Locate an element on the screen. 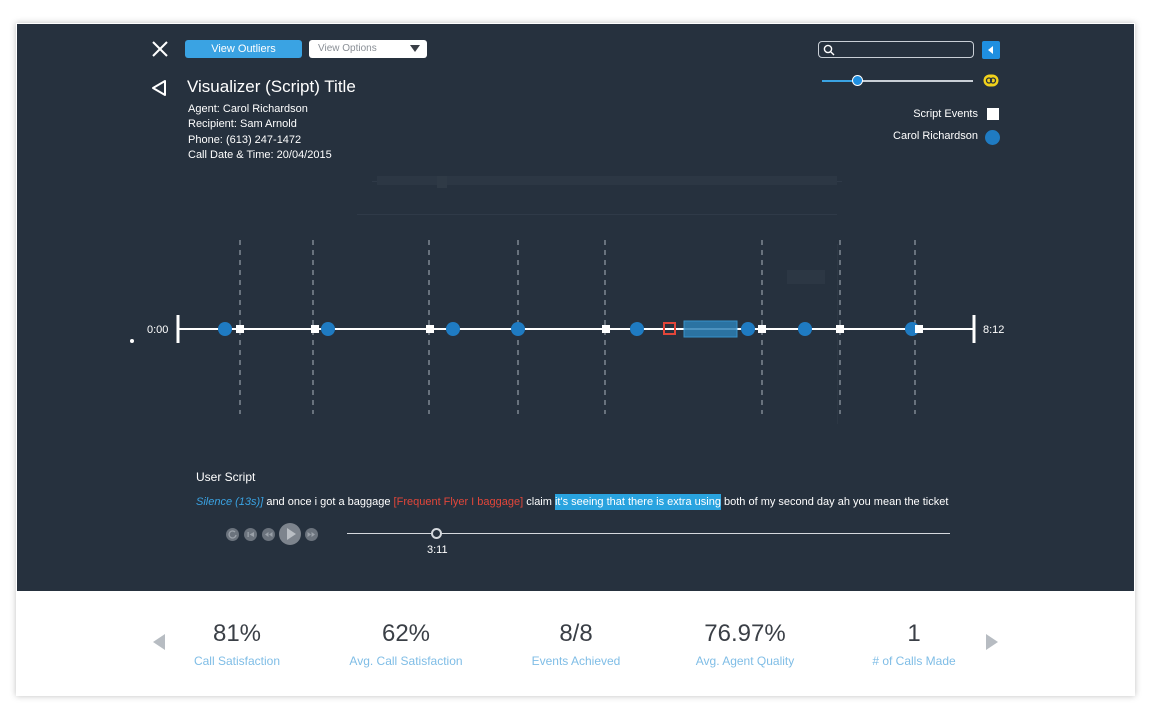 The width and height of the screenshot is (1153, 721). stat-label: Avg. Call Satisfaction is located at coordinates (406, 661).